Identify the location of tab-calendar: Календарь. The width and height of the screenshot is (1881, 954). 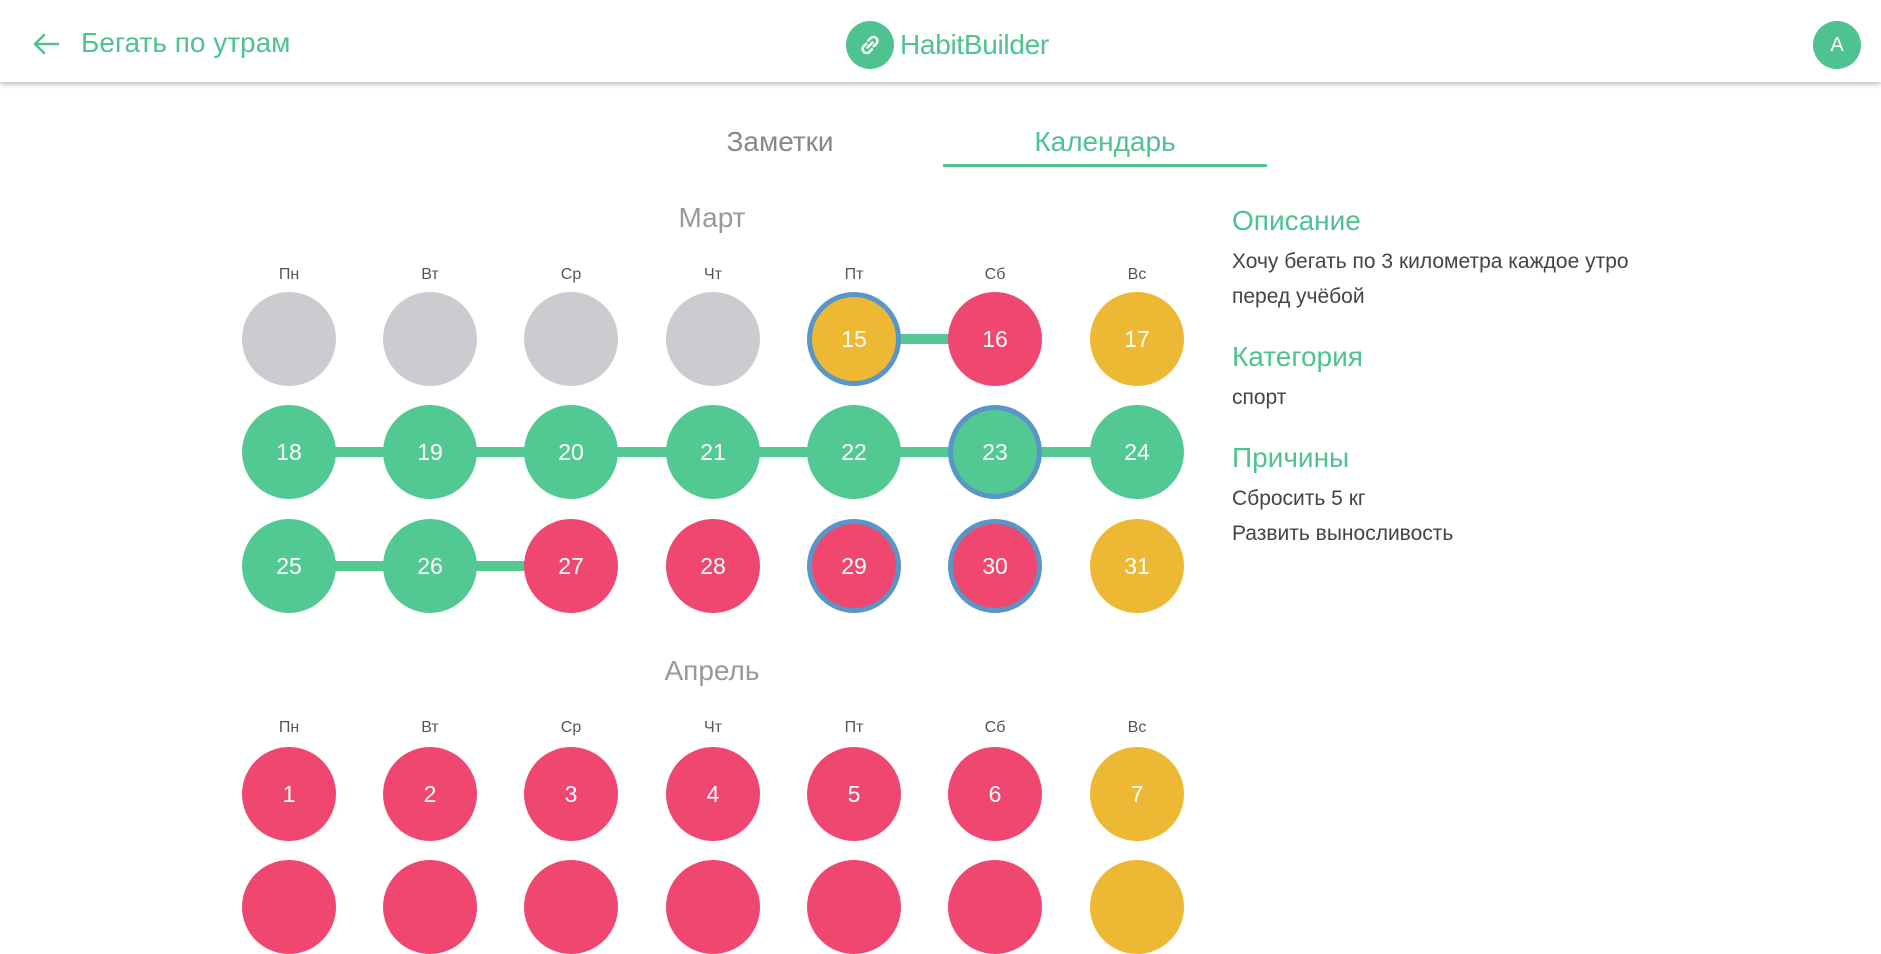
(1105, 144).